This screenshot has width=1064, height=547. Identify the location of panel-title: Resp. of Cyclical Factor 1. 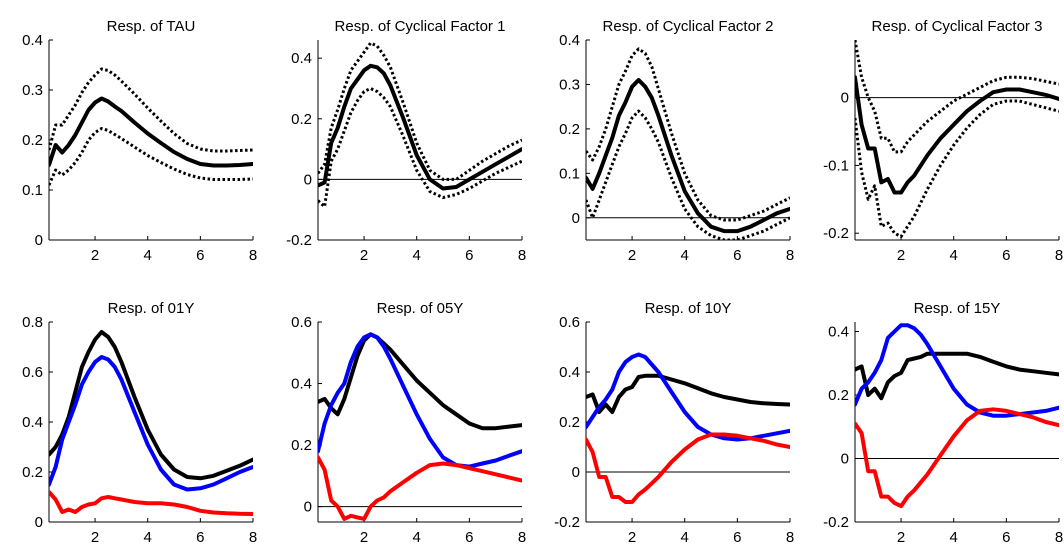
(420, 26).